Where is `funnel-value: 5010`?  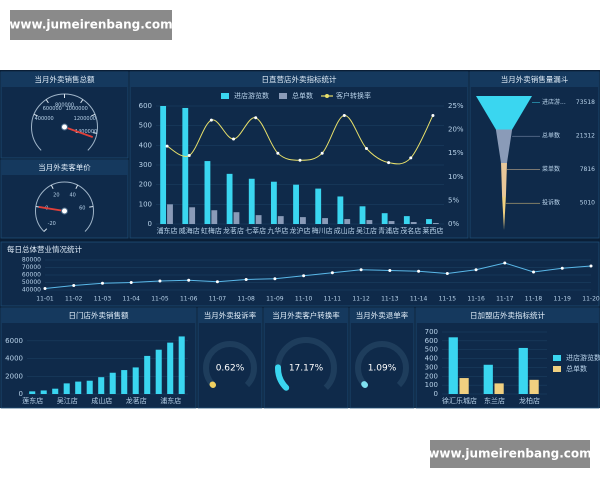 funnel-value: 5010 is located at coordinates (587, 203).